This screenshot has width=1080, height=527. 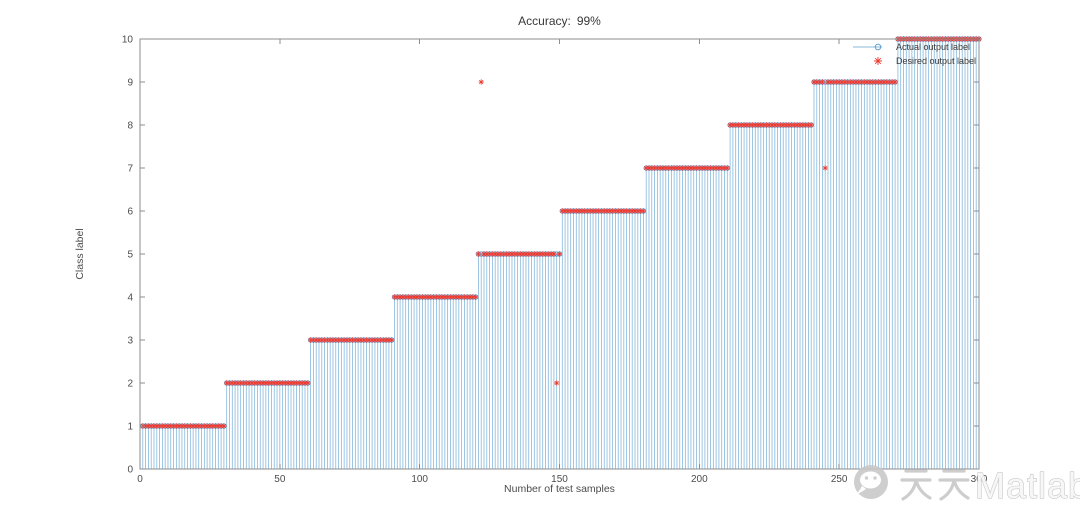 I want to click on x-axis-label: Number of test samples, so click(x=559, y=489).